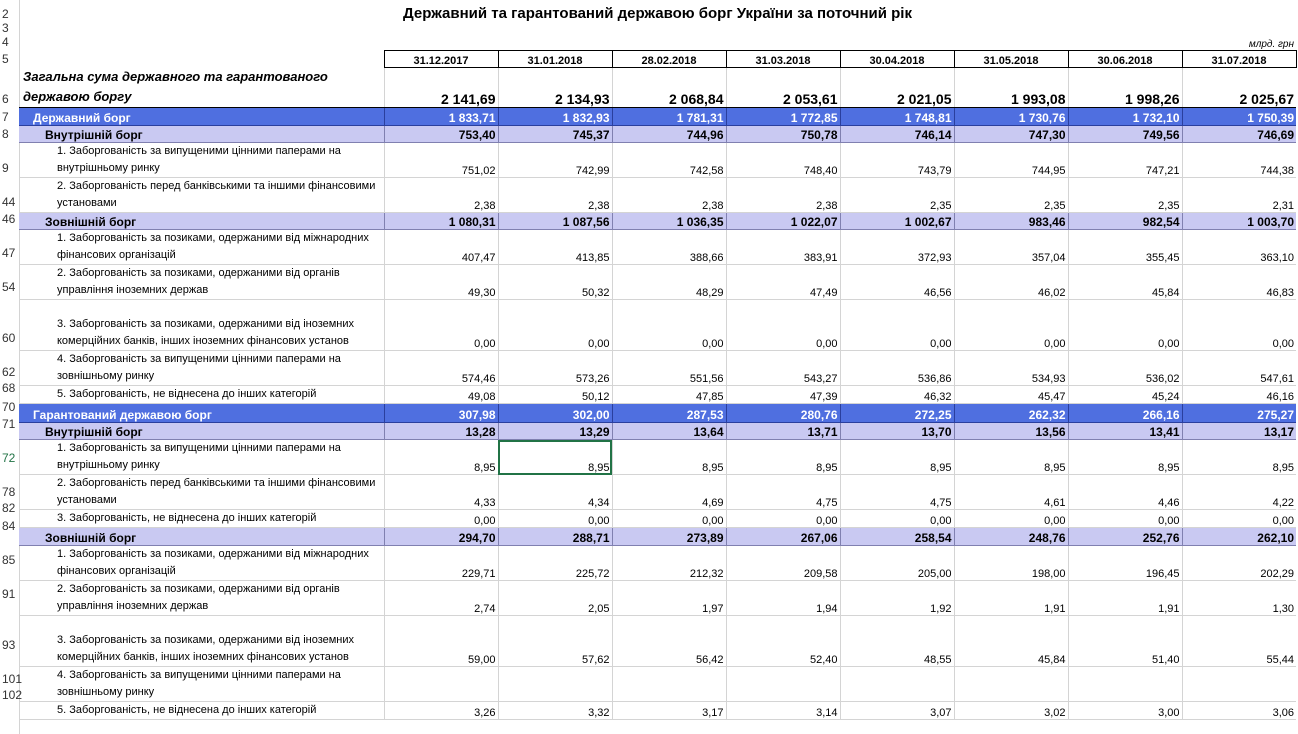 The image size is (1298, 734). What do you see at coordinates (1238, 492) in the screenshot?
I see `value-cell: 4,22` at bounding box center [1238, 492].